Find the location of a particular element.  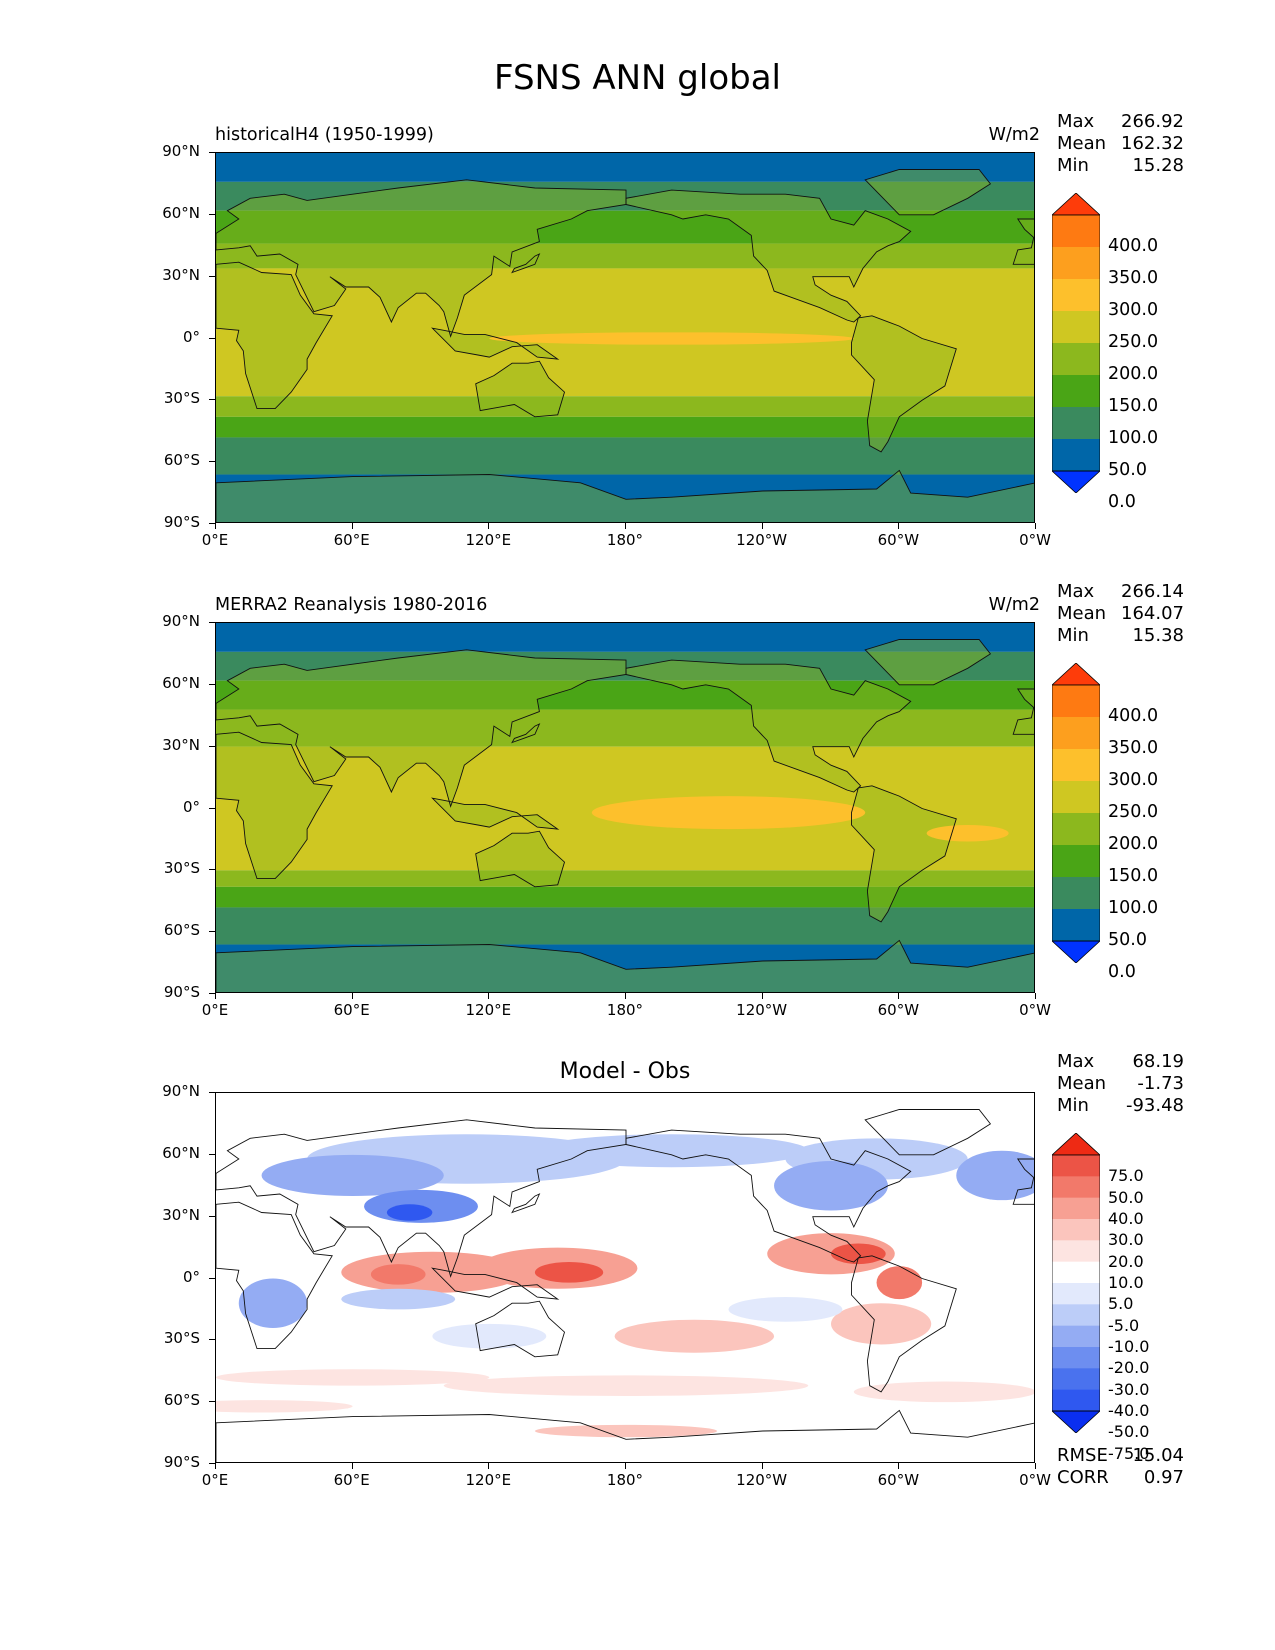

colorbar-tick-label: 10.0 is located at coordinates (1126, 1282).